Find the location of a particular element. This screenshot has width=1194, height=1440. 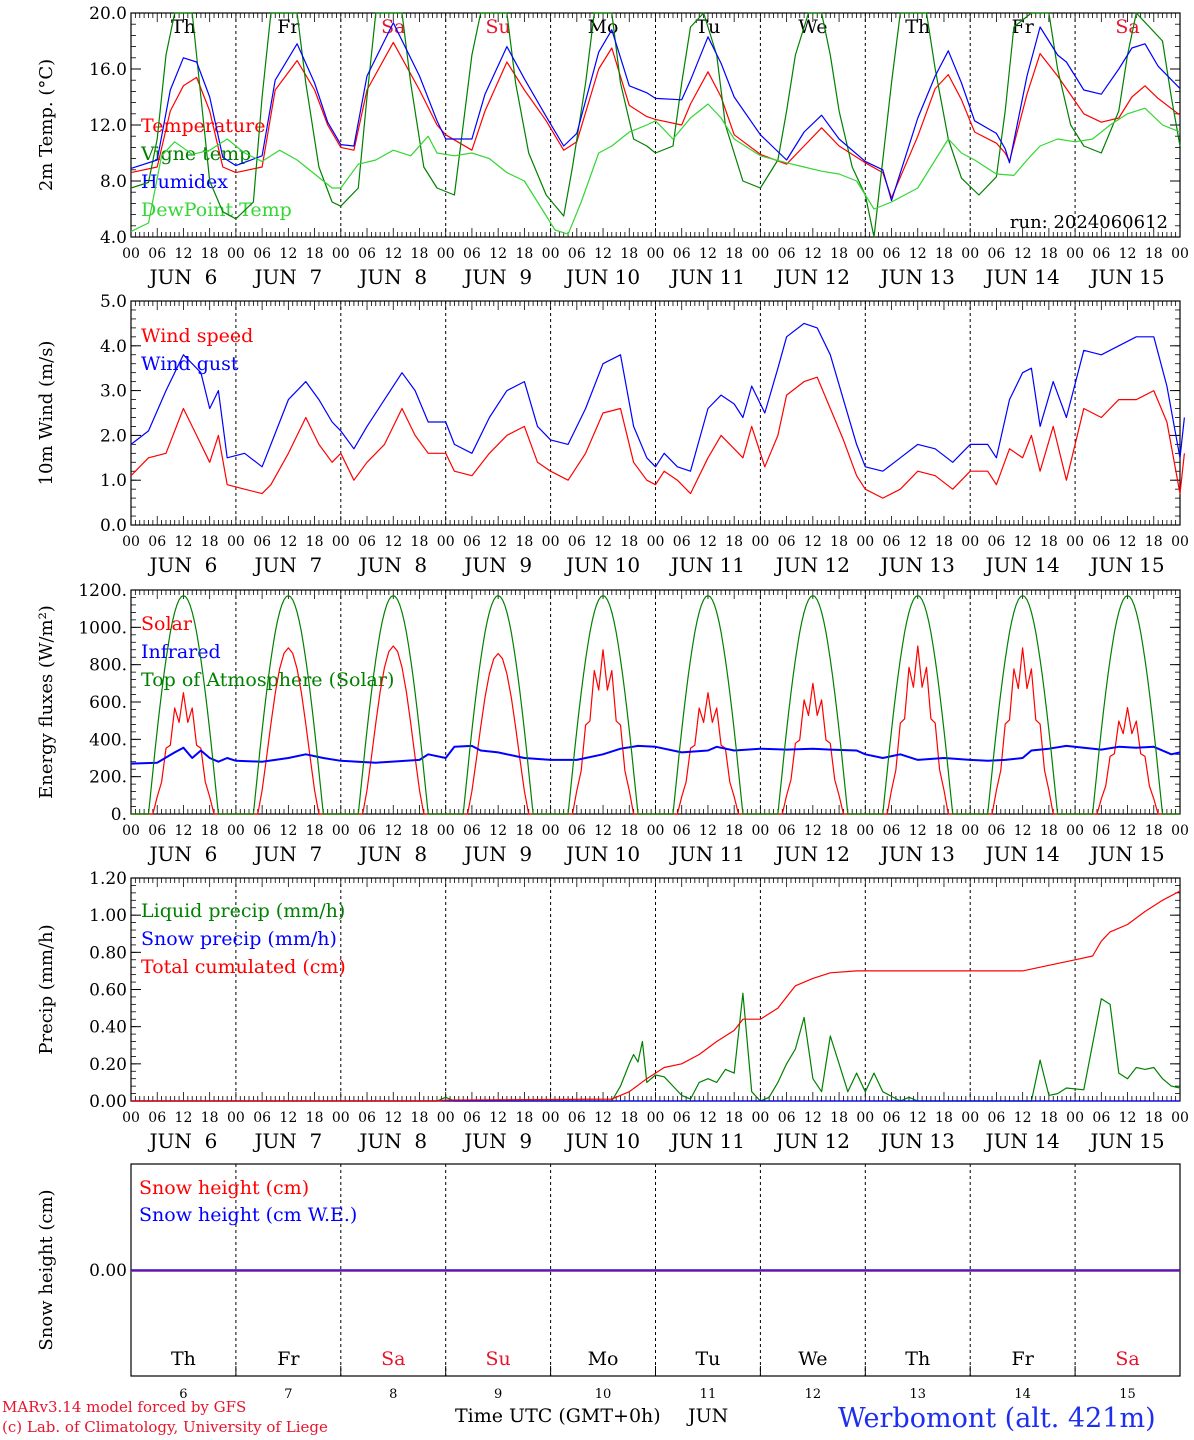

day-number-label: 9 is located at coordinates (498, 1394).